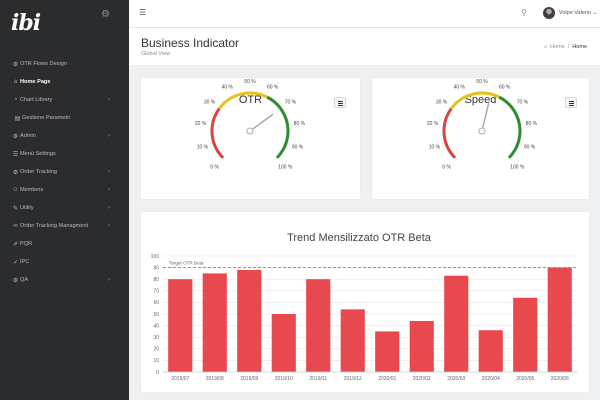 This screenshot has width=600, height=400. Describe the element at coordinates (15, 262) in the screenshot. I see `check-icon: ✓` at that location.